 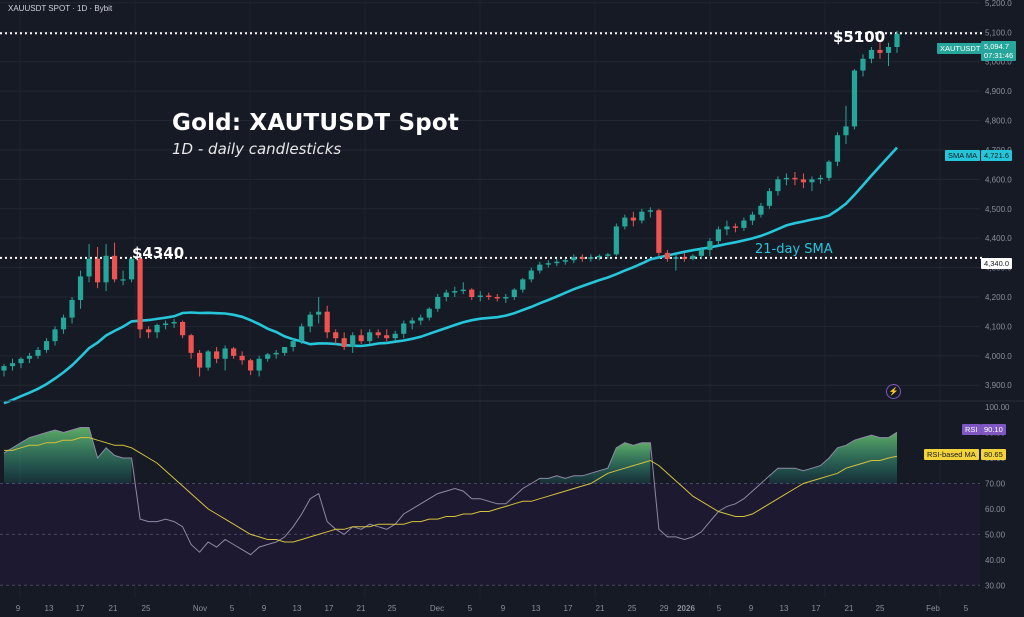 I want to click on last-price-tag: 5,094.7 07:31:46, so click(x=999, y=51).